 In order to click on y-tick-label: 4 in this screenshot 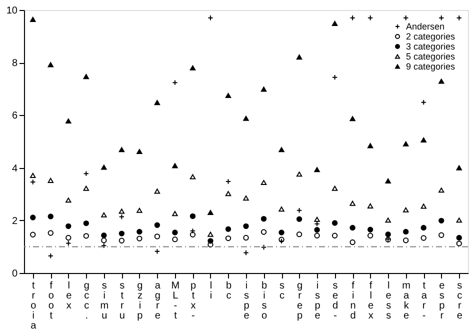, I will do `click(15, 168)`.